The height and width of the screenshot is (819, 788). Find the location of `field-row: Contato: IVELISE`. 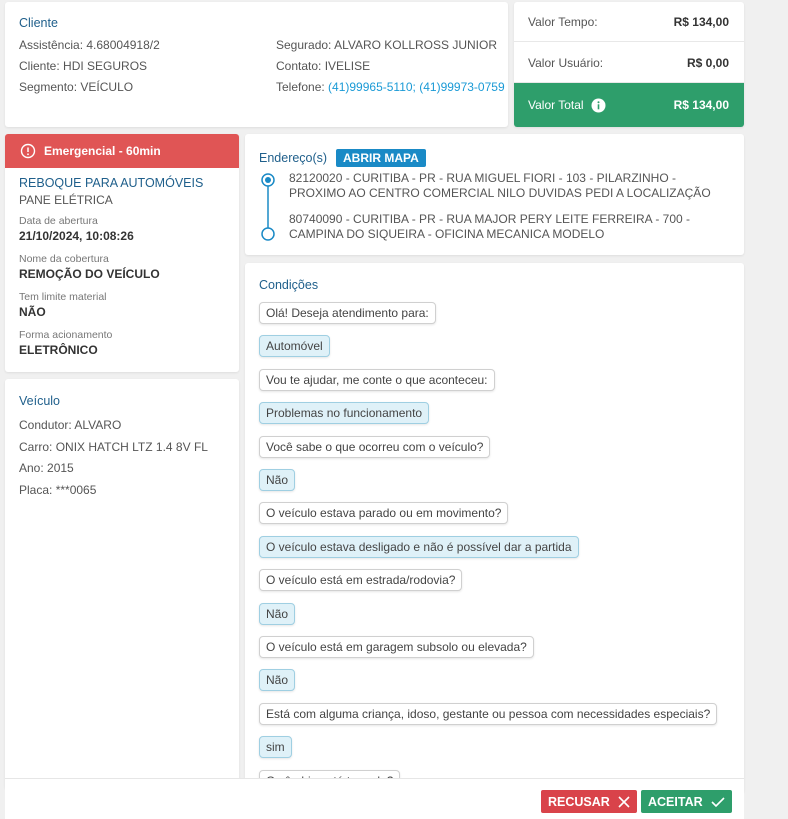

field-row: Contato: IVELISE is located at coordinates (323, 66).